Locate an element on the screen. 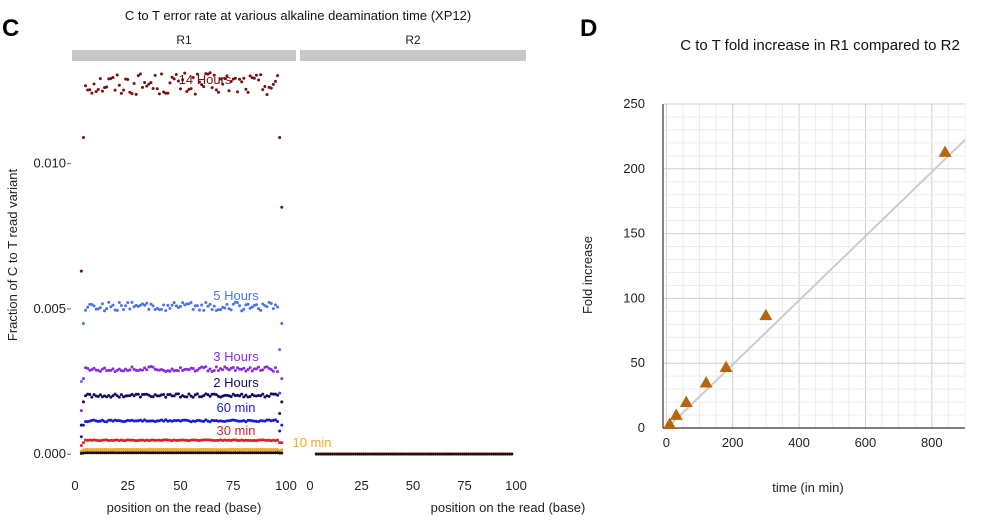 This screenshot has width=1001, height=521. c-x-tick-label: 25 is located at coordinates (128, 485).